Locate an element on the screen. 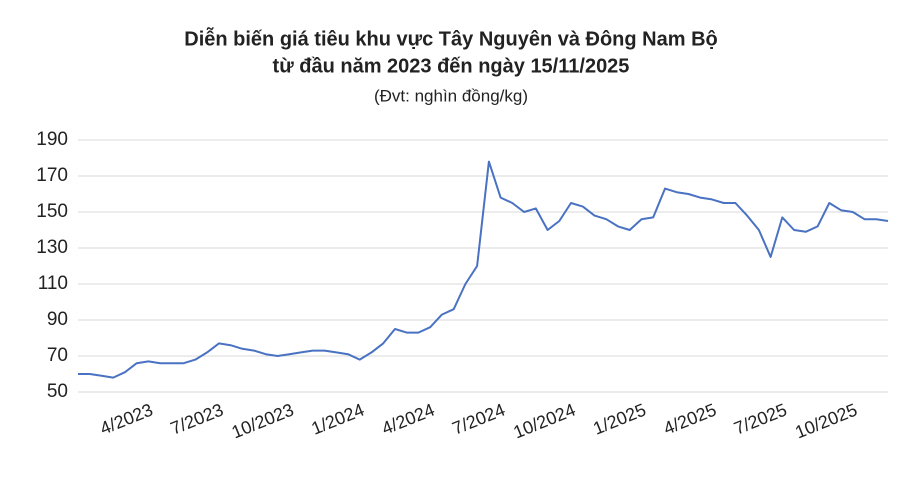  y-tick-label: 110 is located at coordinates (53, 283).